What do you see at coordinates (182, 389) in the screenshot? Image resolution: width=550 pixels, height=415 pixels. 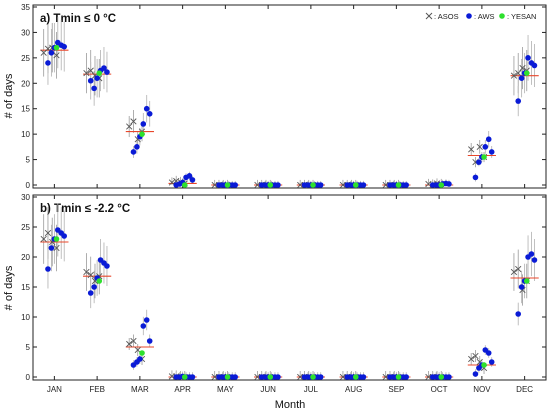 I see `month-label-apr: APR` at bounding box center [182, 389].